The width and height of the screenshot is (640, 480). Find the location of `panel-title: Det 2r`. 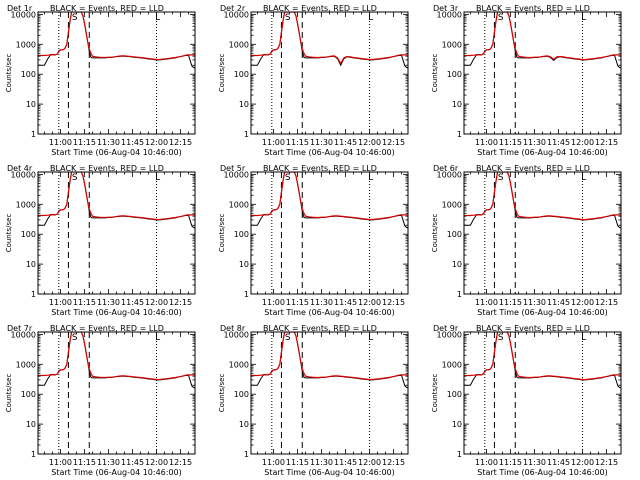

panel-title: Det 2r is located at coordinates (233, 8).